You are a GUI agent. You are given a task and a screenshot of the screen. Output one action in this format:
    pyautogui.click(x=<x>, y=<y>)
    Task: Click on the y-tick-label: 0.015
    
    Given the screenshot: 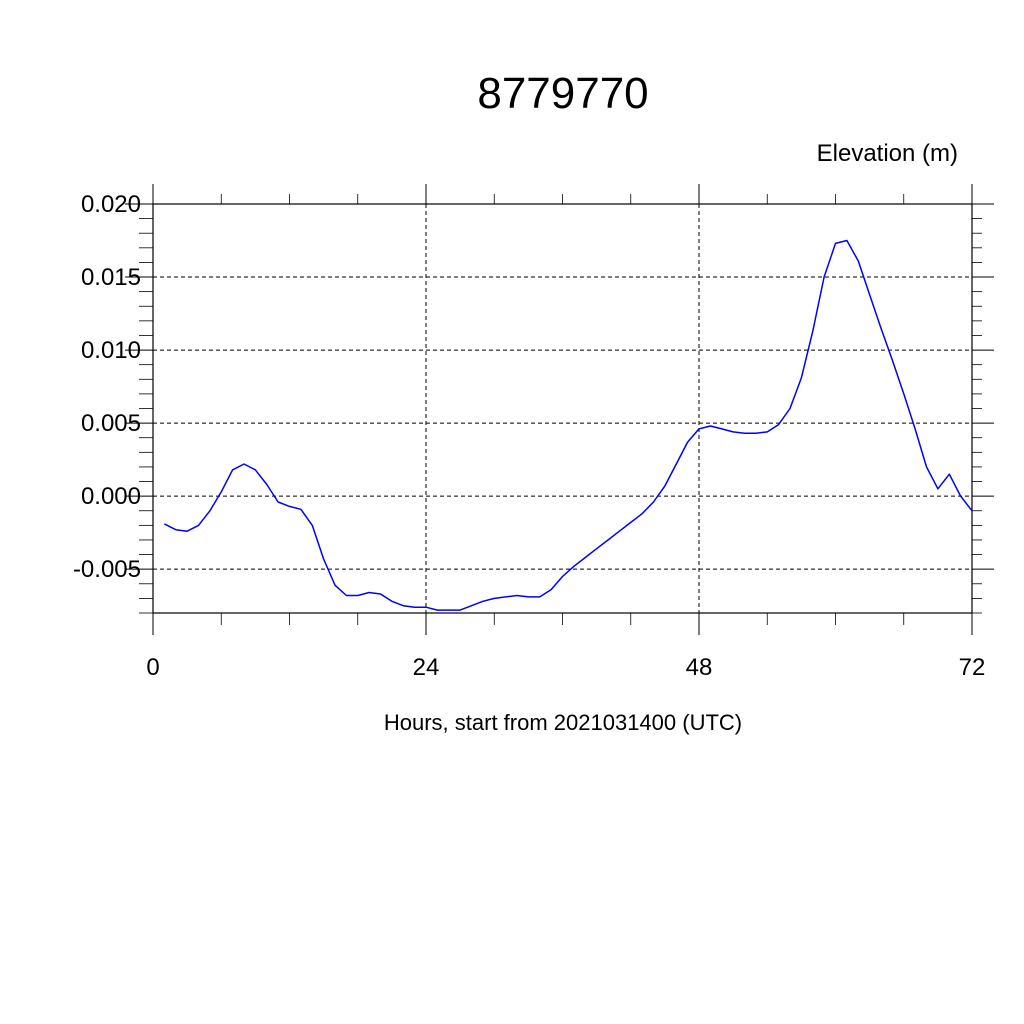 What is the action you would take?
    pyautogui.click(x=111, y=277)
    